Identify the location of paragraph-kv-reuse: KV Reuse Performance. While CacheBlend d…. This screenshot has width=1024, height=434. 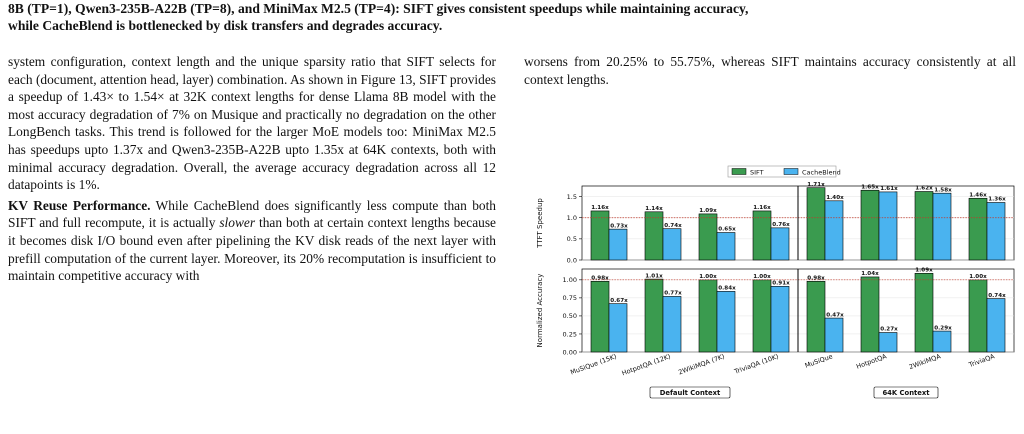
(252, 241).